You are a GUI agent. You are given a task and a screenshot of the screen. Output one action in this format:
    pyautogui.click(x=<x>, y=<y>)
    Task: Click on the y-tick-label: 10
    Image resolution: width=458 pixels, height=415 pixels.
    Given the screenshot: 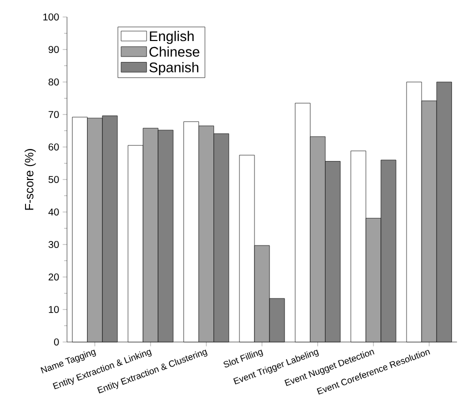 What is the action you would take?
    pyautogui.click(x=53, y=310)
    